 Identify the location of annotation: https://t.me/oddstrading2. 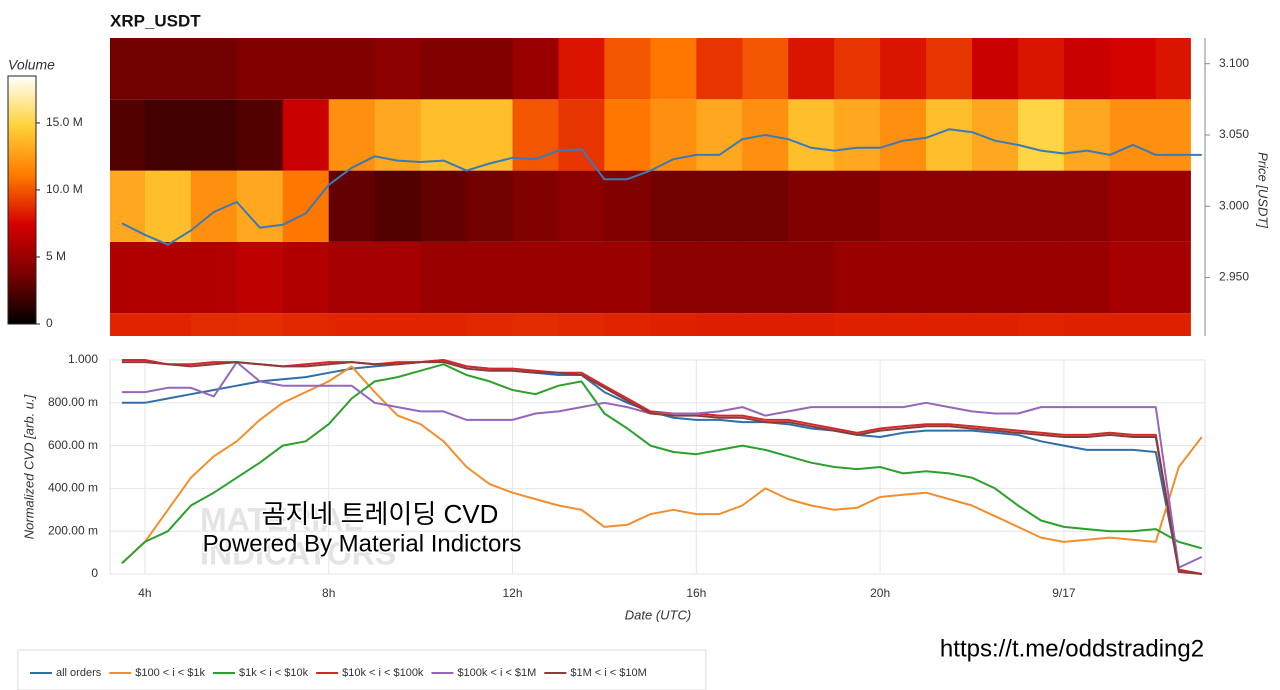
(1072, 648).